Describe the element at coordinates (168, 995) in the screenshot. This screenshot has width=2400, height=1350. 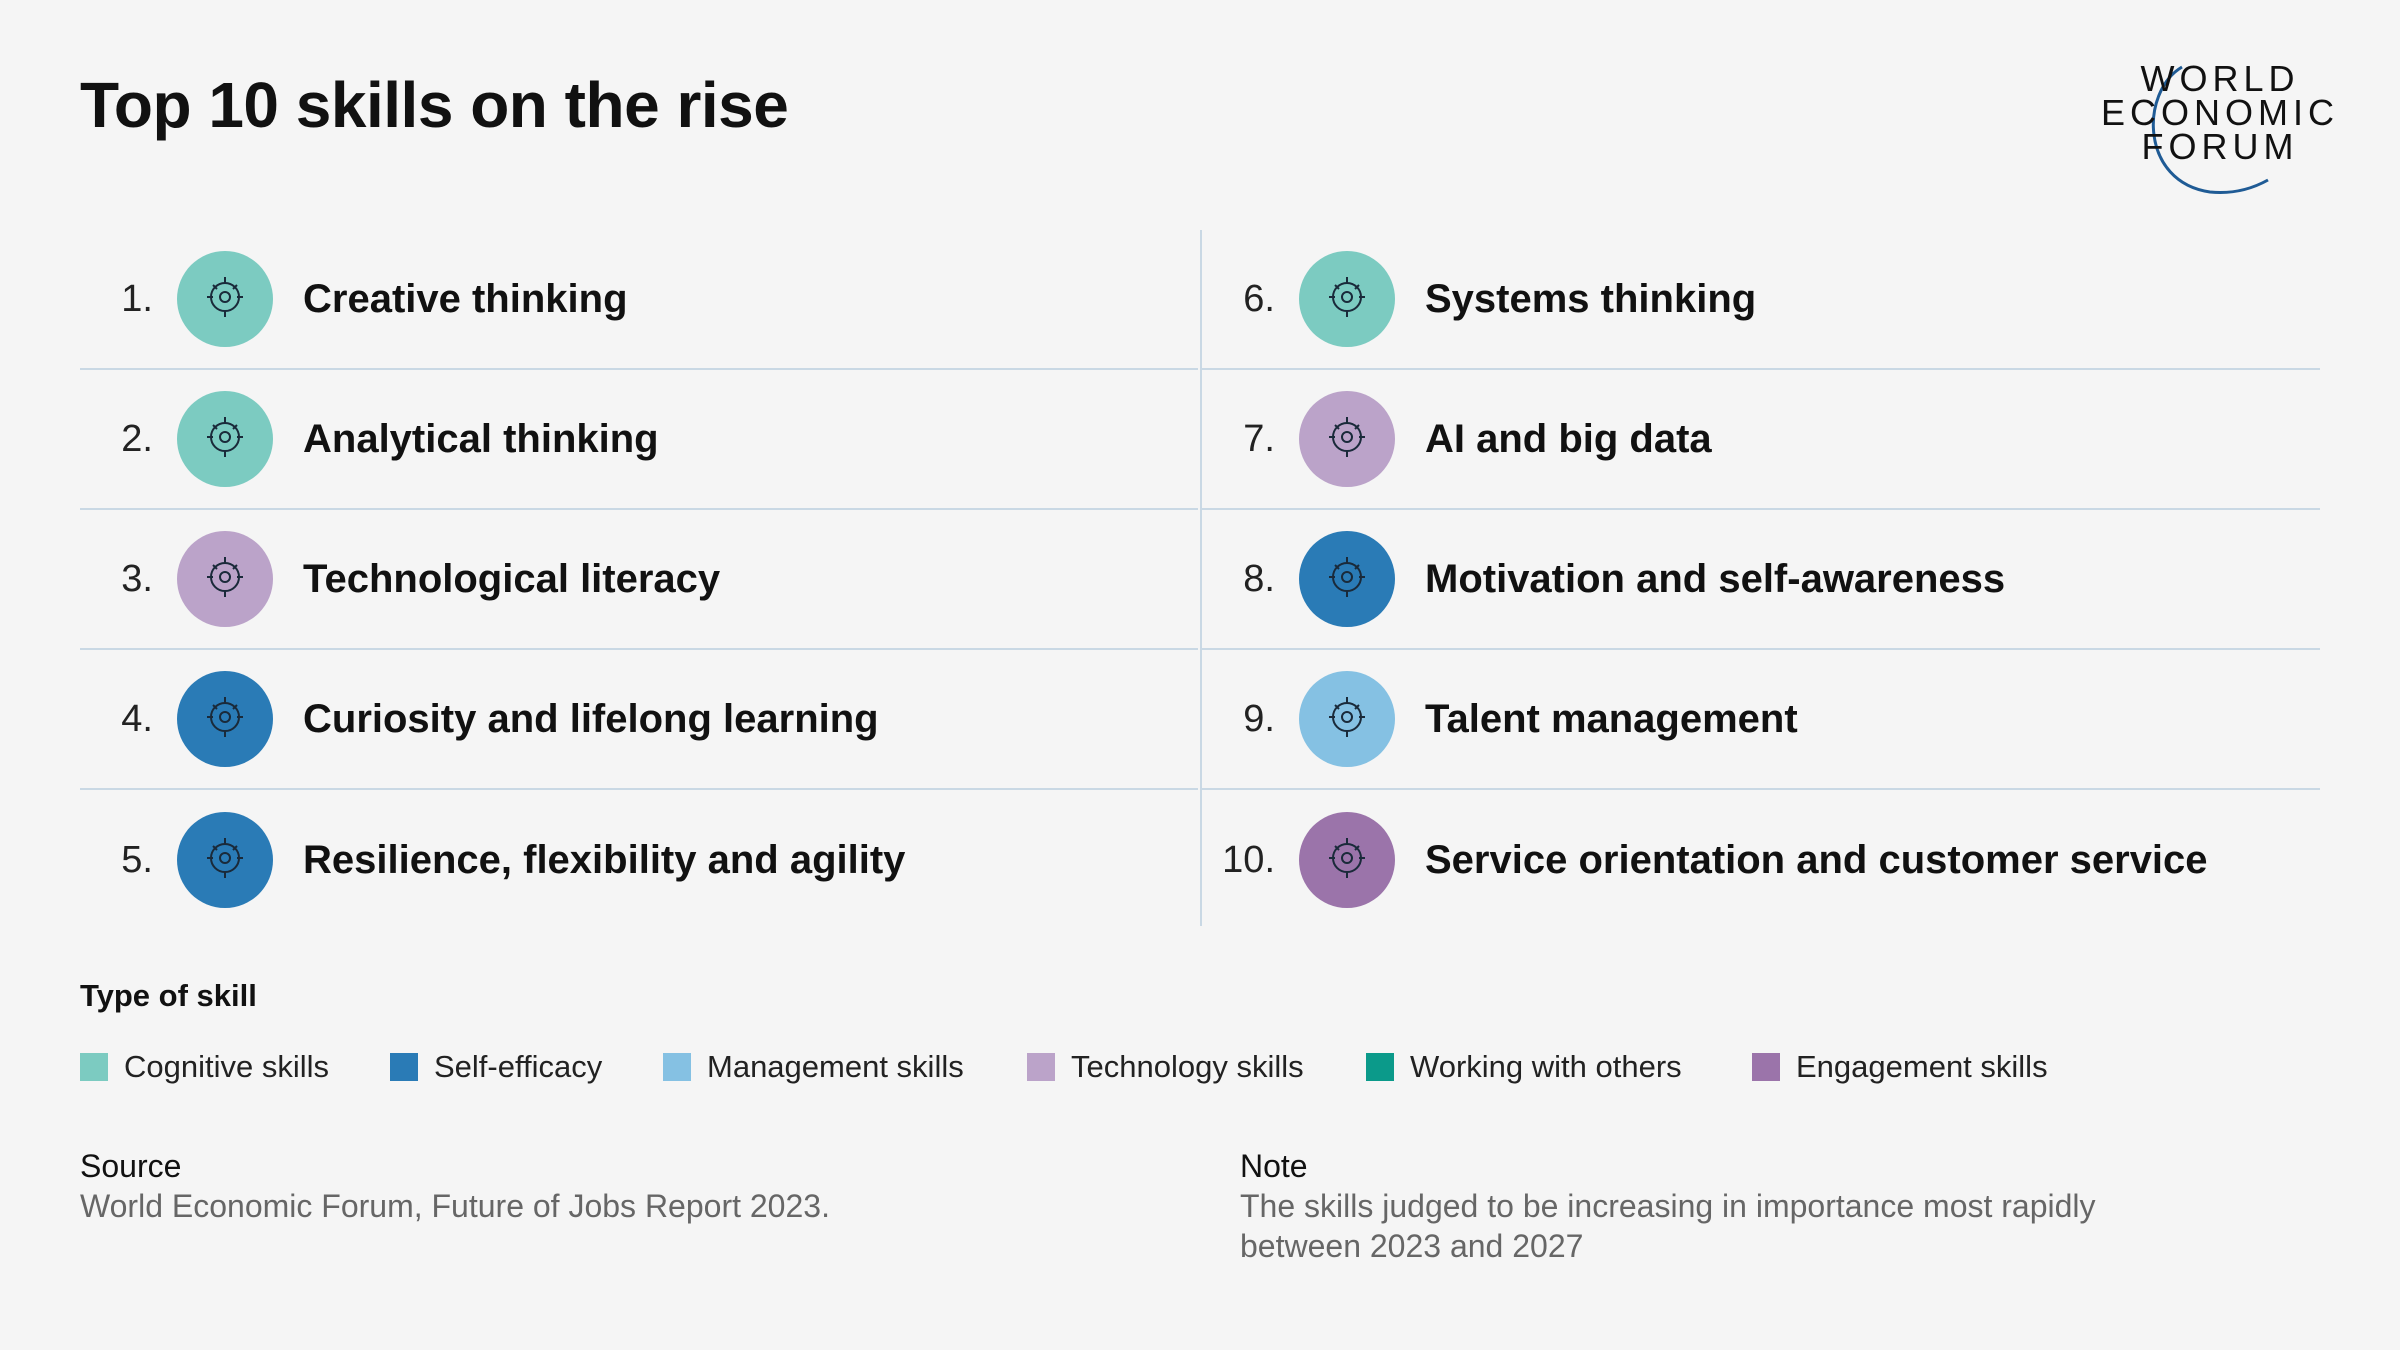
I see `legend-title: Type of skill` at that location.